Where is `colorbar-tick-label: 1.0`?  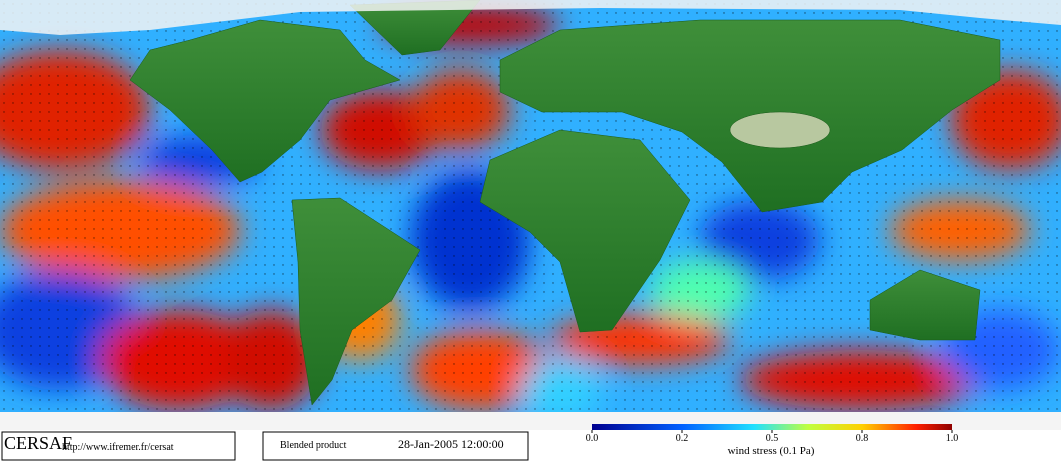 colorbar-tick-label: 1.0 is located at coordinates (952, 438).